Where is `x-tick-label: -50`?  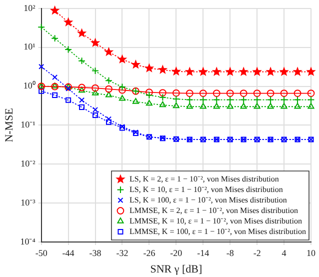 x-tick-label: -50 is located at coordinates (41, 253).